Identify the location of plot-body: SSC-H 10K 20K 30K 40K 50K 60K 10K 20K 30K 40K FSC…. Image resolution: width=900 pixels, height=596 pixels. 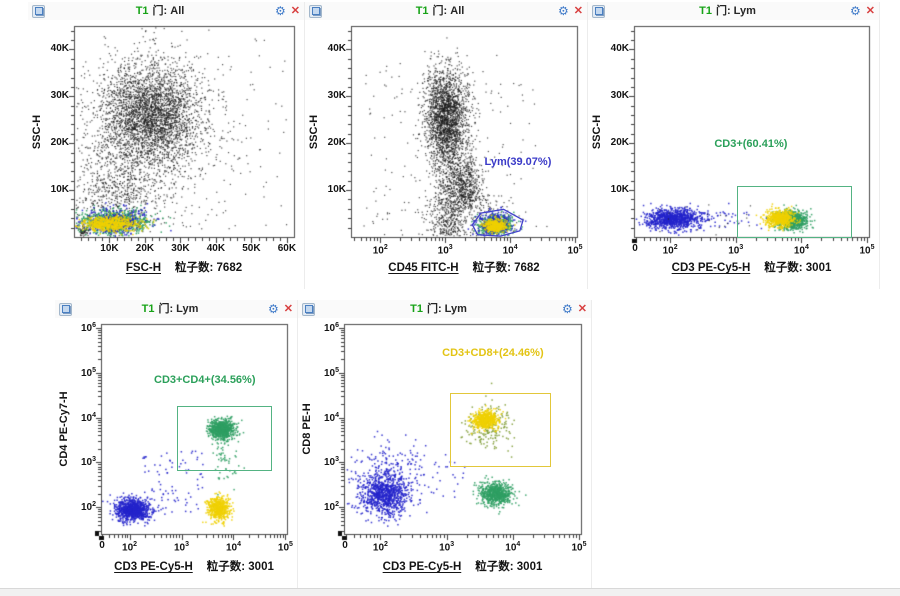
(166, 154).